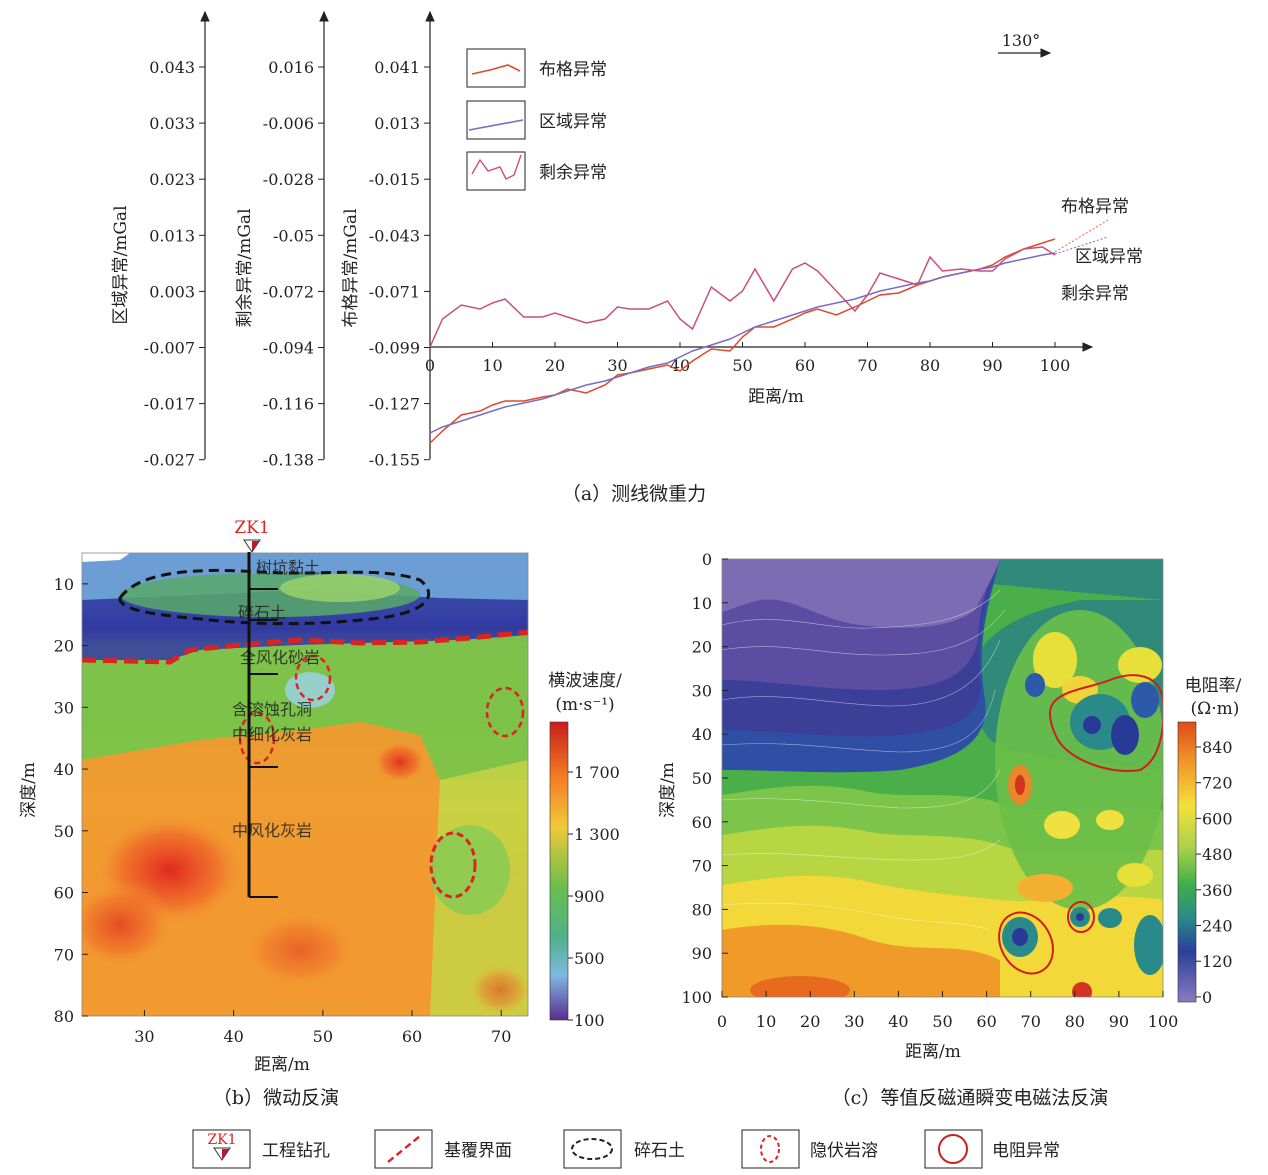 Image resolution: width=1268 pixels, height=1175 pixels. I want to click on axis_residual-tick-label: -0.138, so click(288, 460).